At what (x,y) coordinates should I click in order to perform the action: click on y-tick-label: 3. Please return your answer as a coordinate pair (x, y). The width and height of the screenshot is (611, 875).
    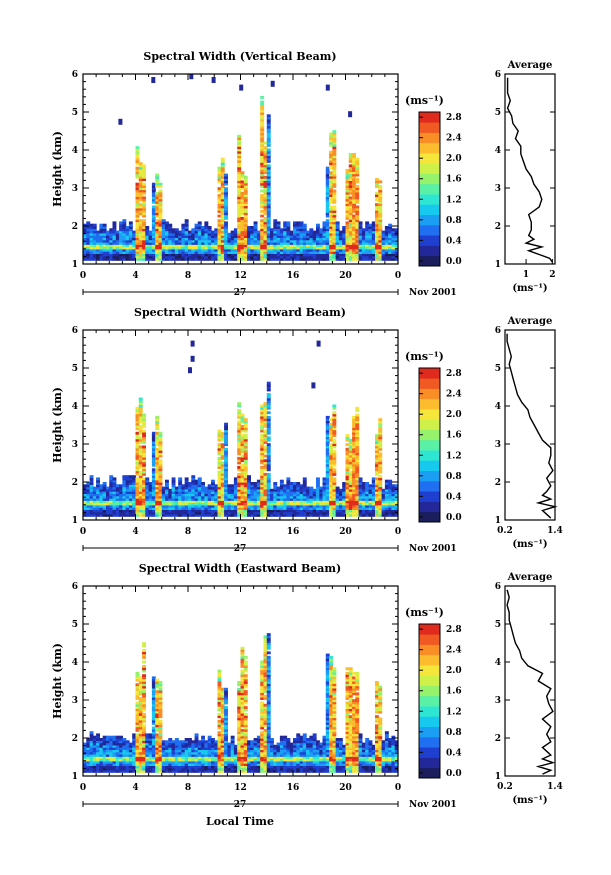
    Looking at the image, I should click on (75, 189).